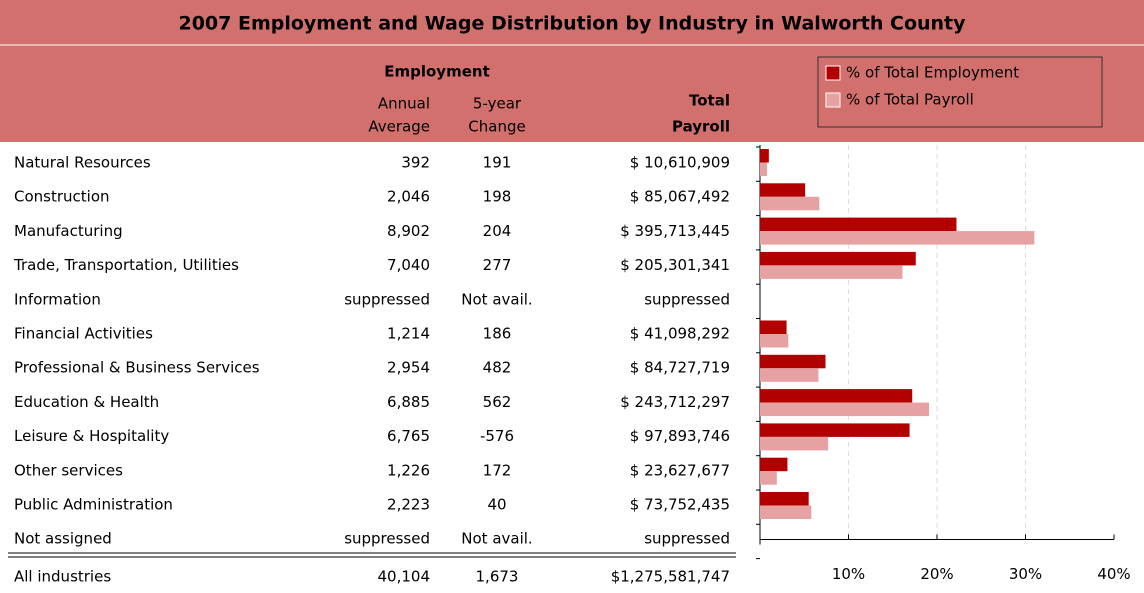 The height and width of the screenshot is (593, 1144). What do you see at coordinates (670, 577) in the screenshot?
I see `total-cell: $1,275,581,747` at bounding box center [670, 577].